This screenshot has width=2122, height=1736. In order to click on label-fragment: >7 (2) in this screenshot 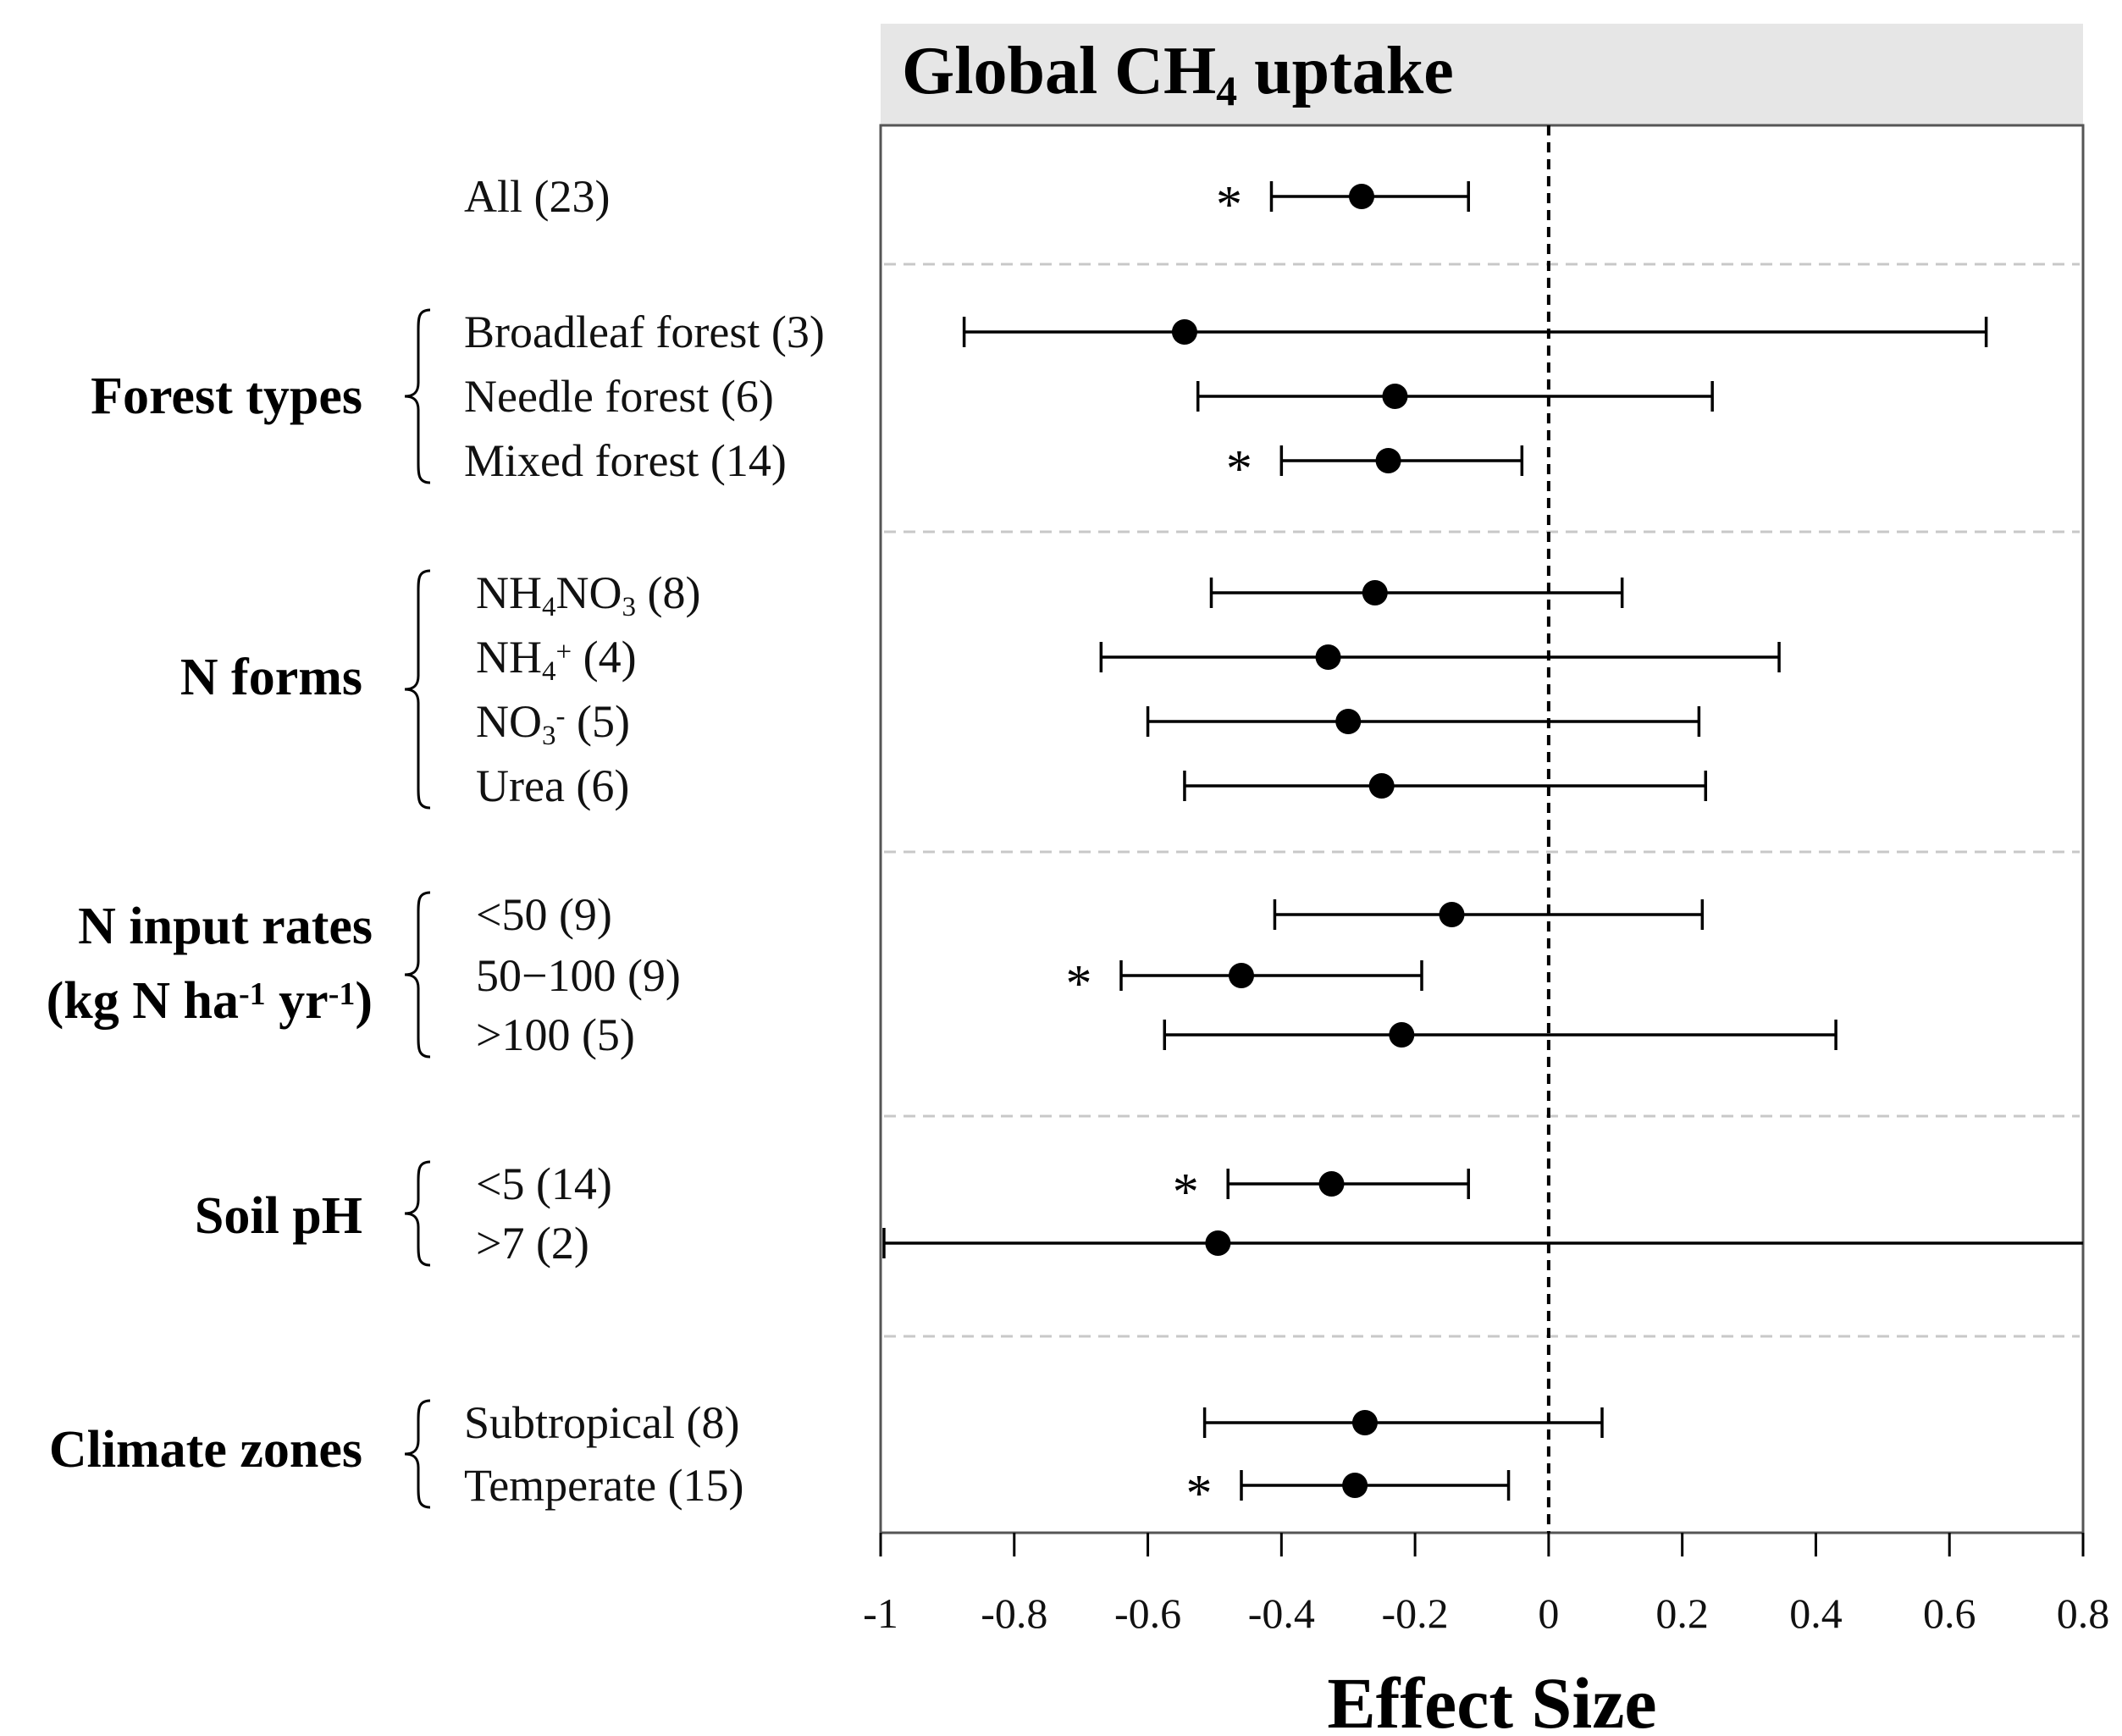, I will do `click(532, 1243)`.